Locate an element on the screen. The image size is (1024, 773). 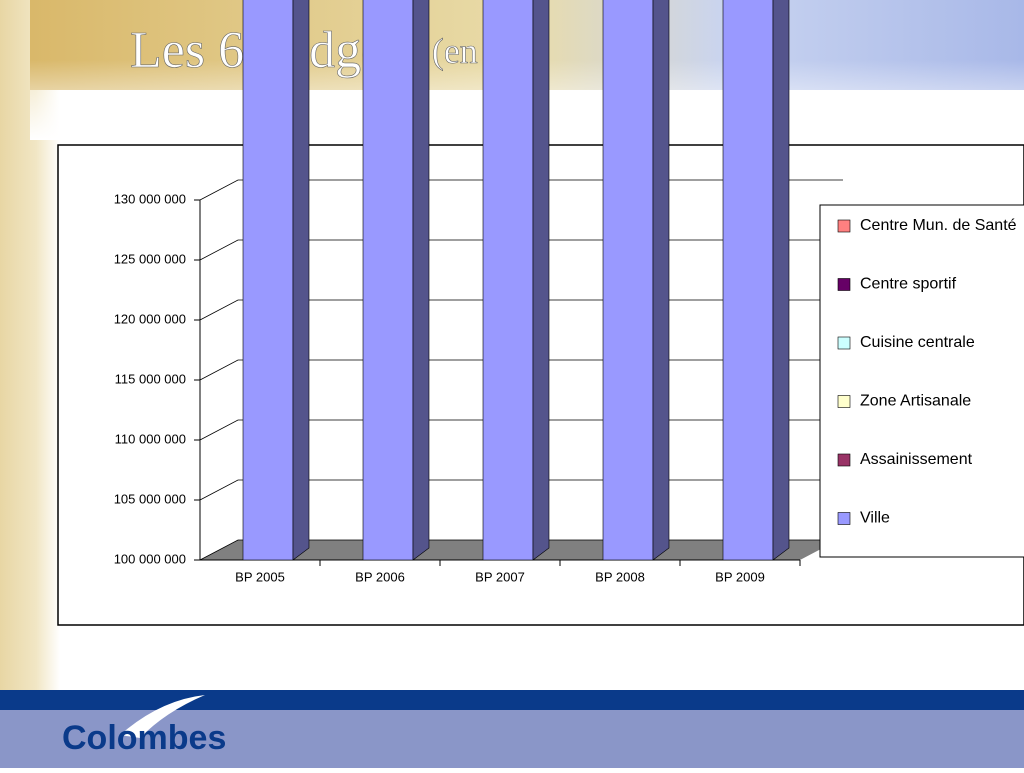
legend-label: Centre sportif is located at coordinates (908, 284).